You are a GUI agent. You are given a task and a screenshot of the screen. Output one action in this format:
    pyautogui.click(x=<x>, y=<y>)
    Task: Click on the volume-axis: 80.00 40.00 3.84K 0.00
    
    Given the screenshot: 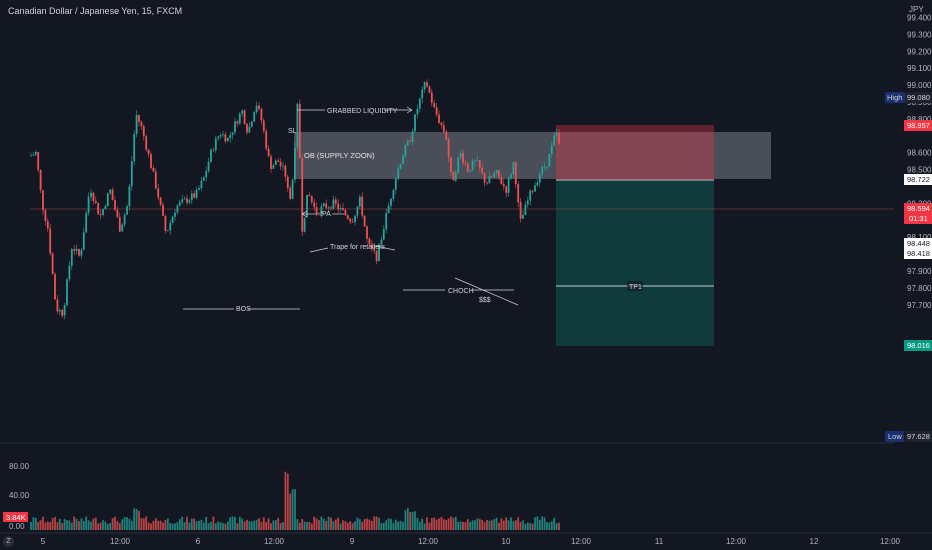 What is the action you would take?
    pyautogui.click(x=16, y=496)
    